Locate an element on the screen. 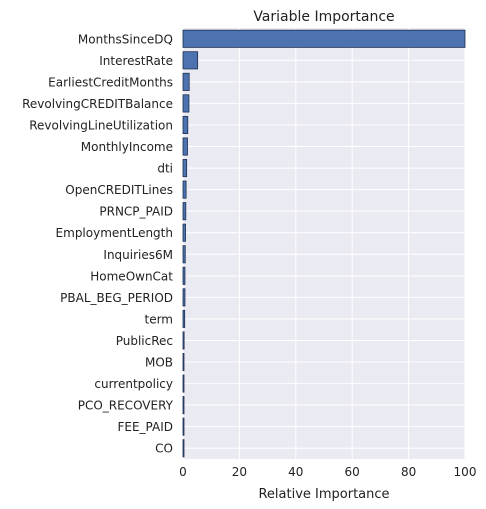 The width and height of the screenshot is (486, 509). x-tick-label: 100 is located at coordinates (465, 472).